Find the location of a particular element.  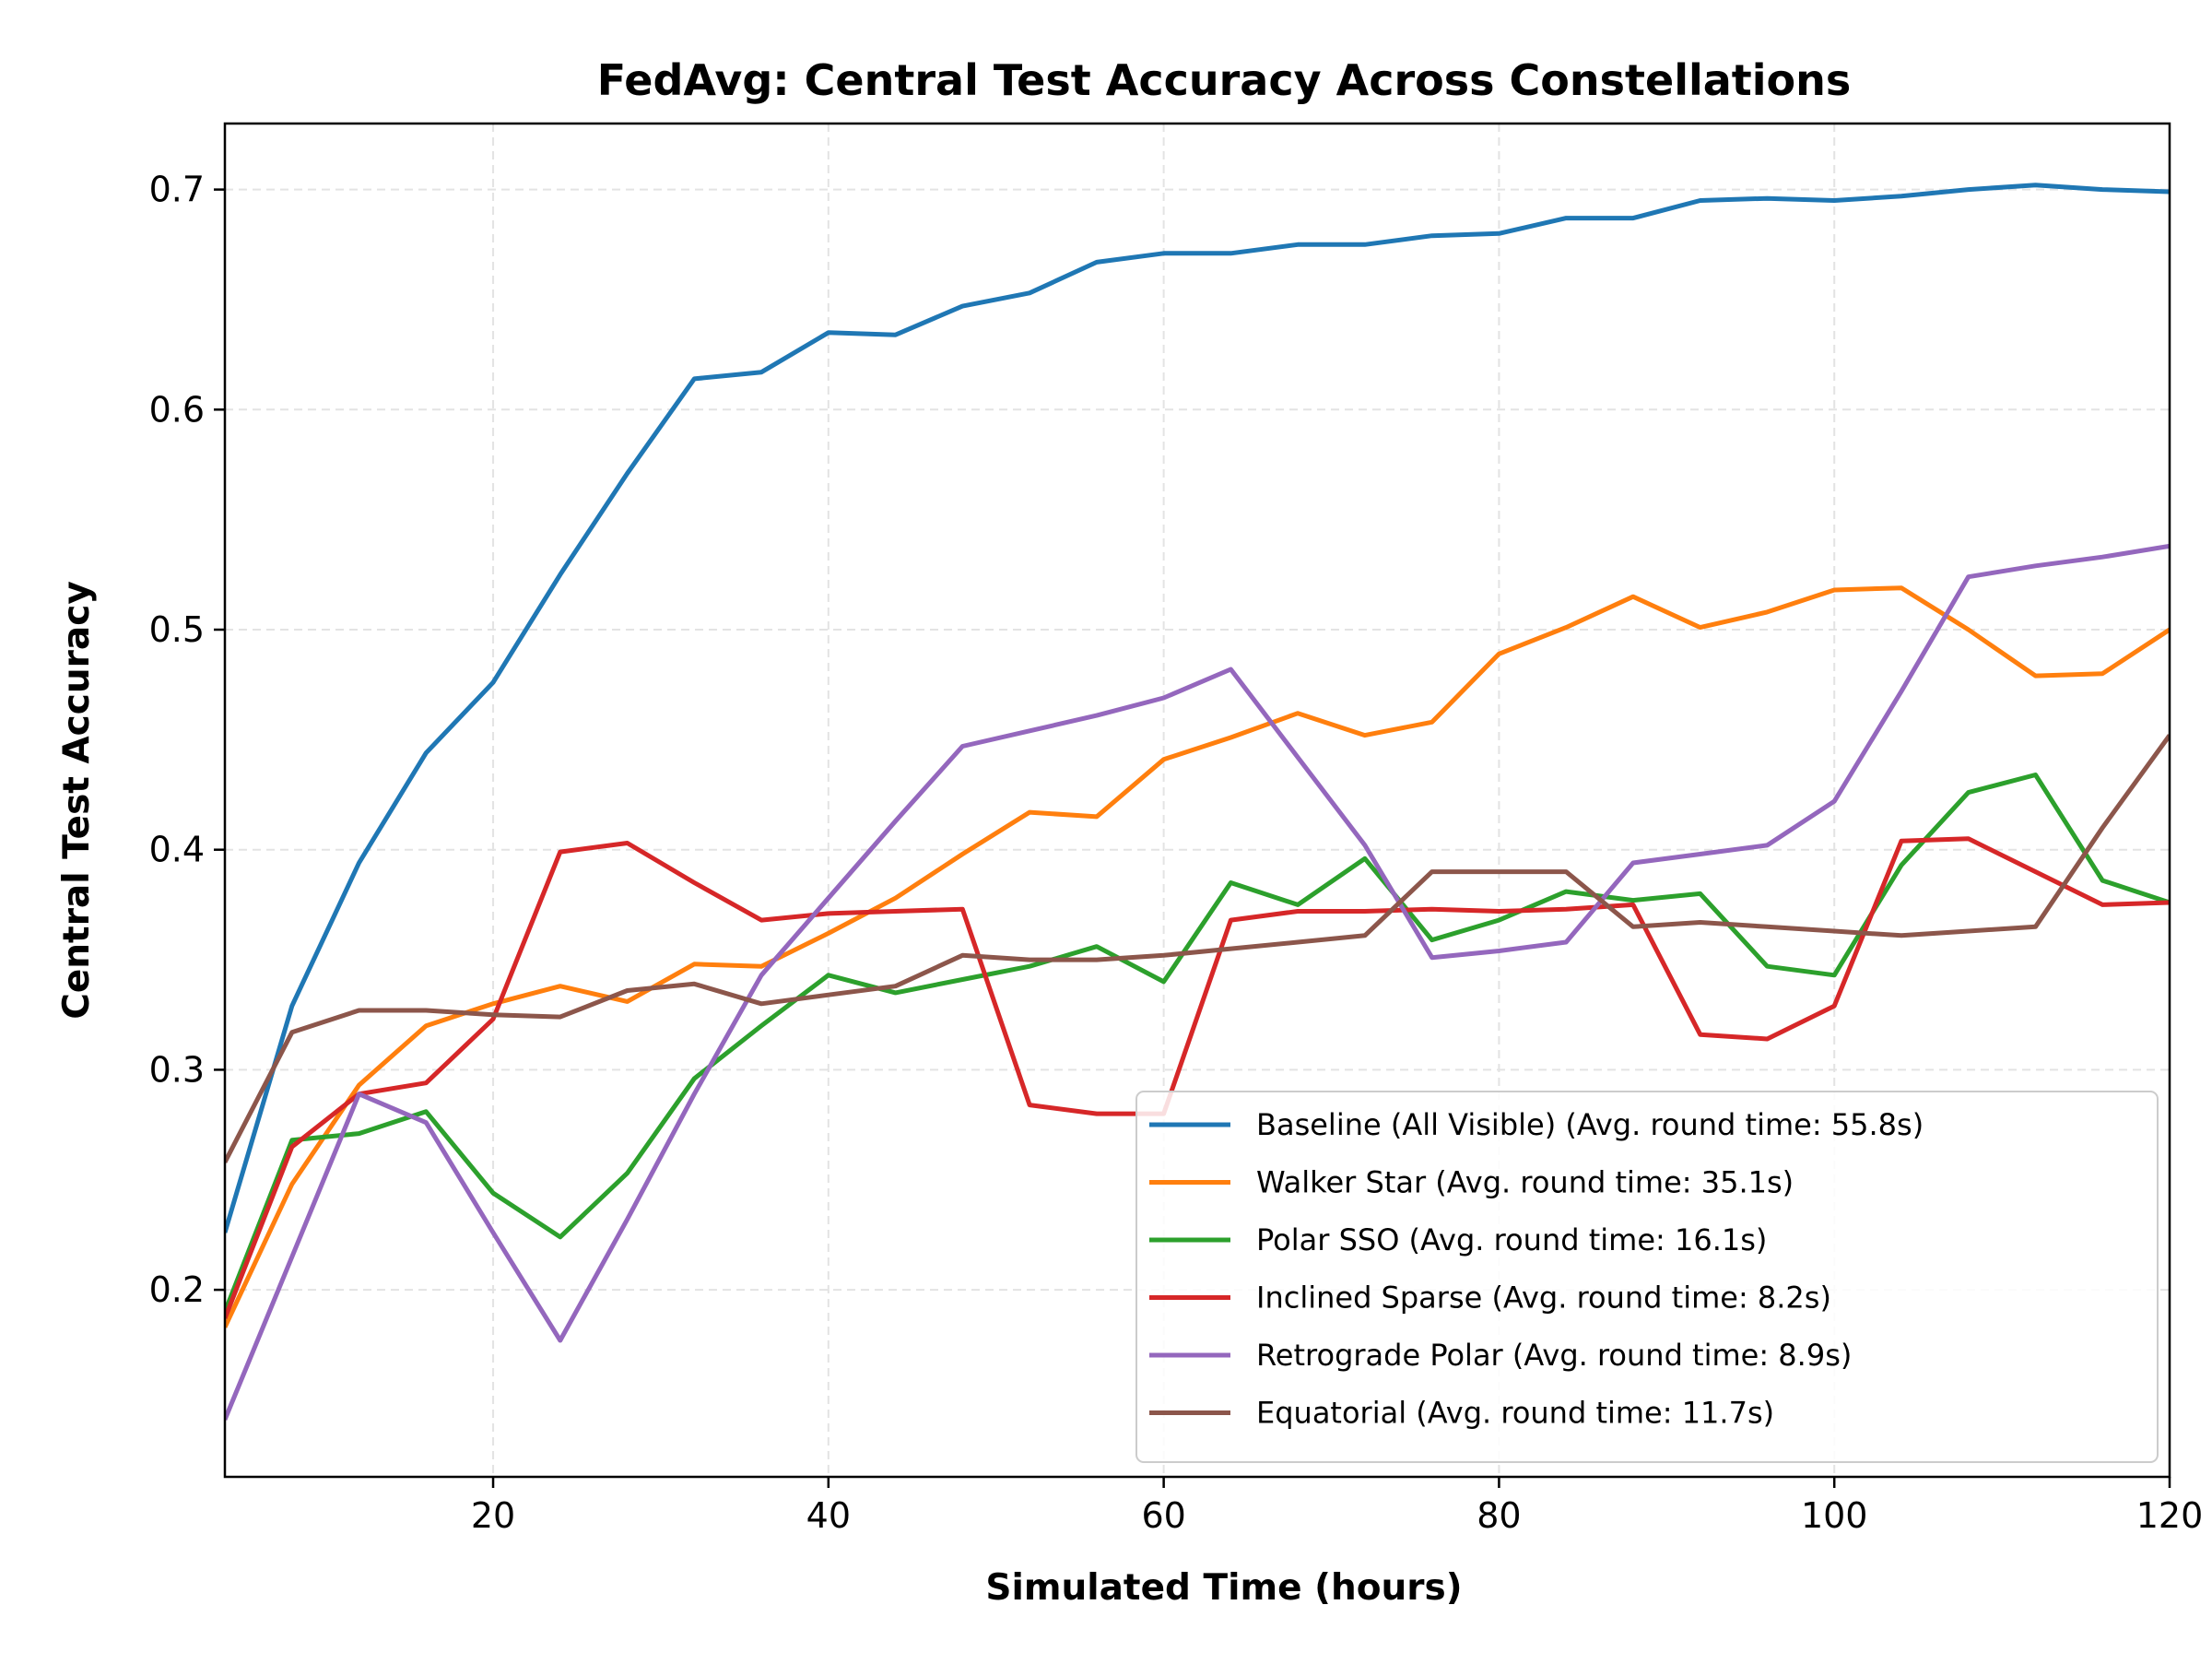

x-tick-label: 120 is located at coordinates (2170, 1515).